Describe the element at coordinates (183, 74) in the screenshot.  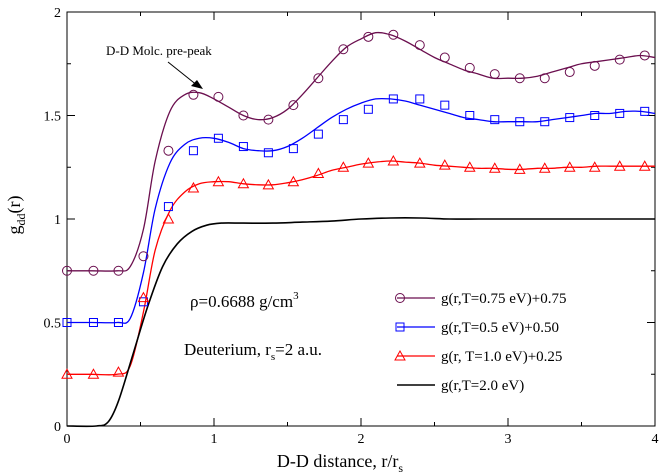
I see `prepeak-arrow-line` at that location.